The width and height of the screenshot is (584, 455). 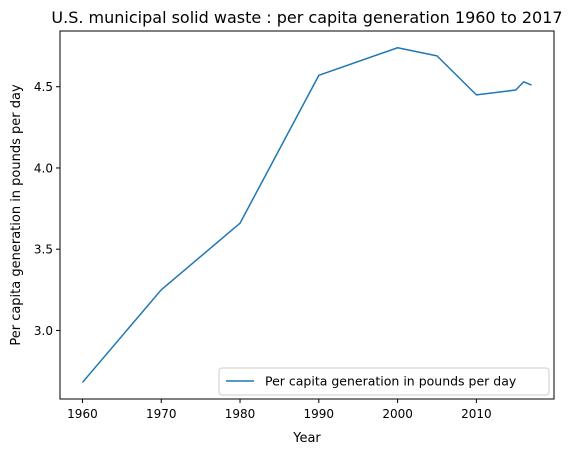 I want to click on legend: Per capita generation in pounds per day, so click(x=384, y=381).